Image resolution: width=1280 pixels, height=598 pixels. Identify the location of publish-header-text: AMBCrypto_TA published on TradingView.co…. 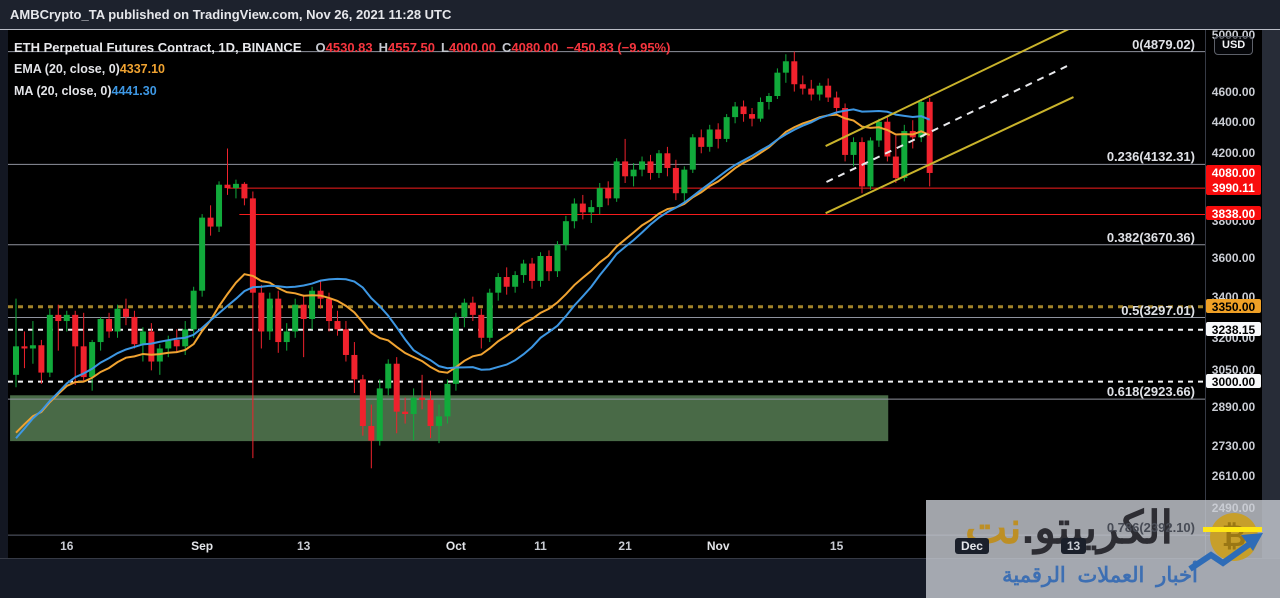
(231, 14).